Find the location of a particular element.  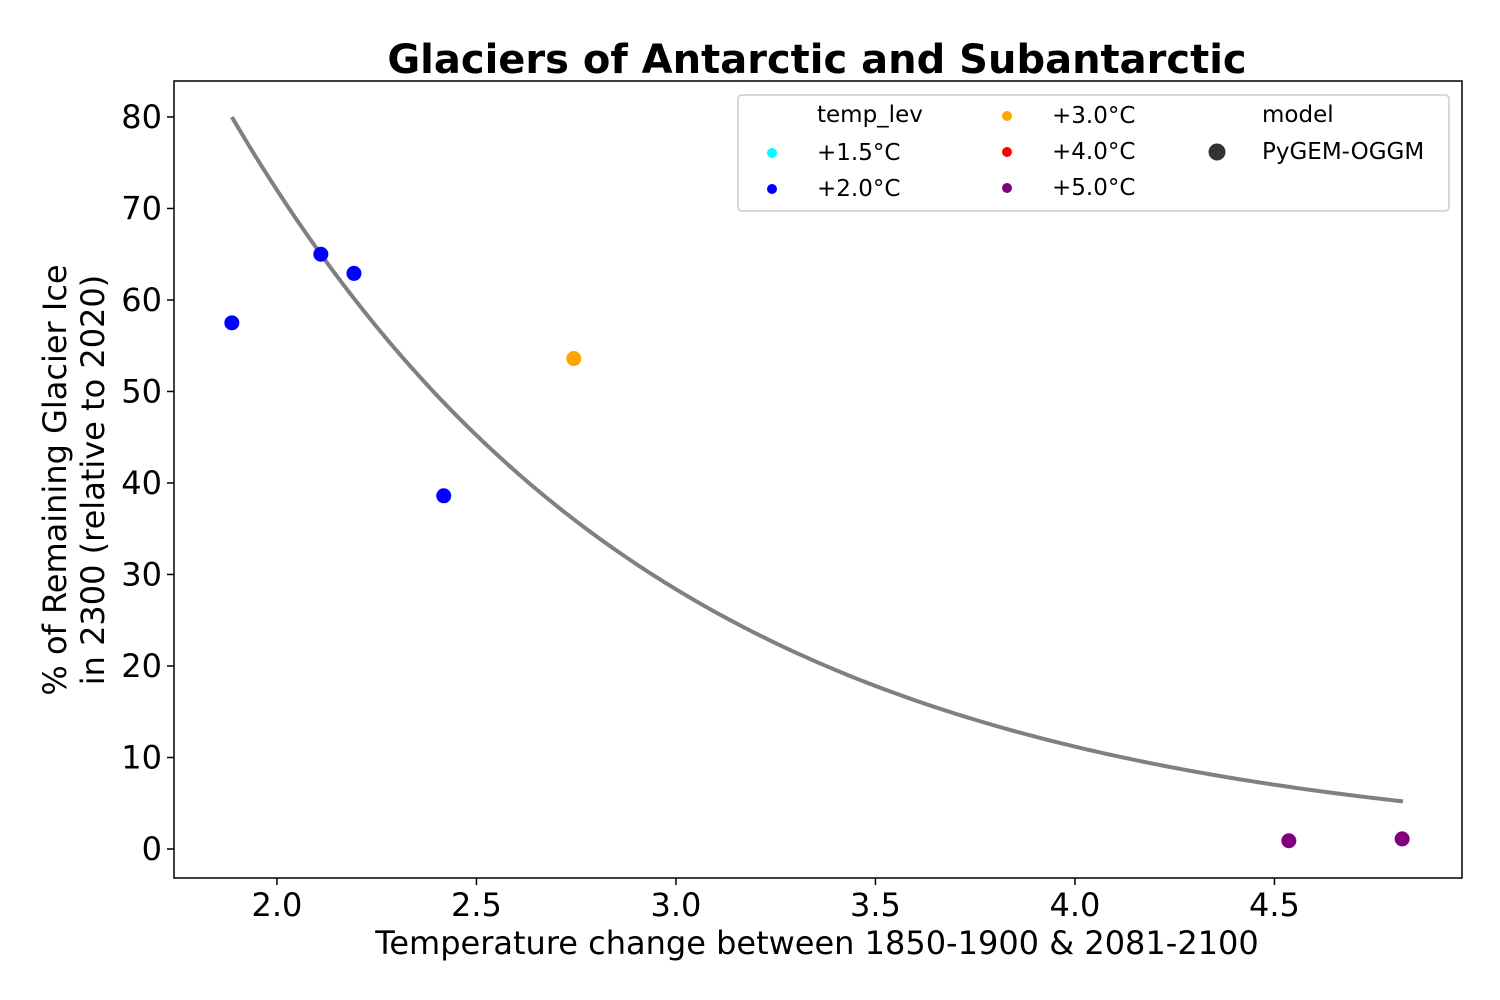

y-tick-label: 60 is located at coordinates (141, 300).